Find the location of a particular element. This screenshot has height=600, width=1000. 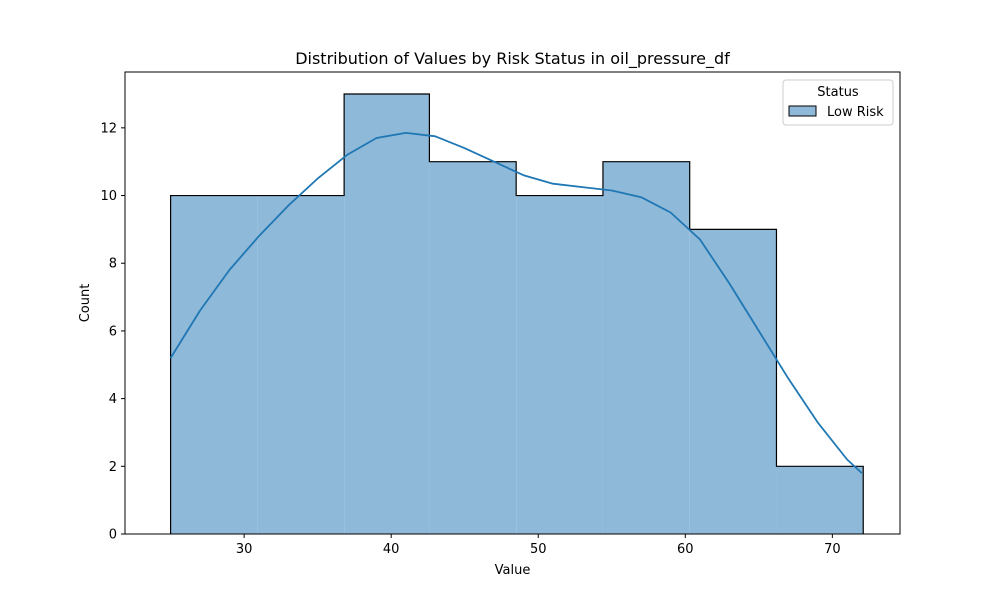

y-tick-label: 8 is located at coordinates (113, 264).